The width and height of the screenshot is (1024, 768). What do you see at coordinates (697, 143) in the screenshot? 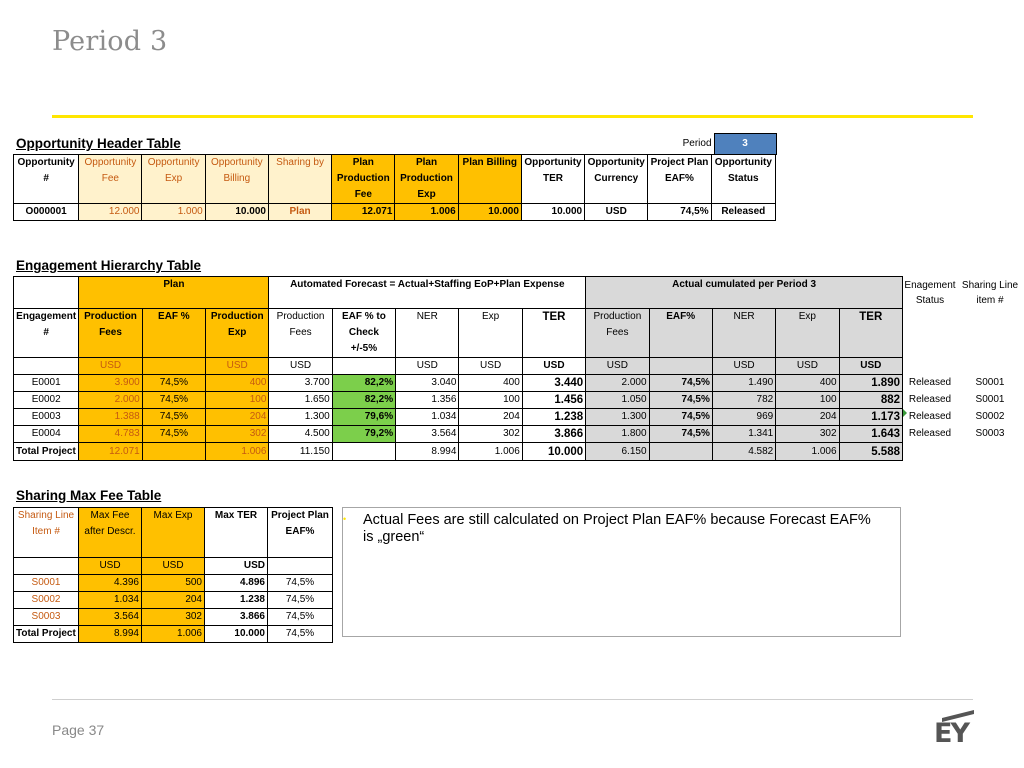
I see `period-label: Period` at bounding box center [697, 143].